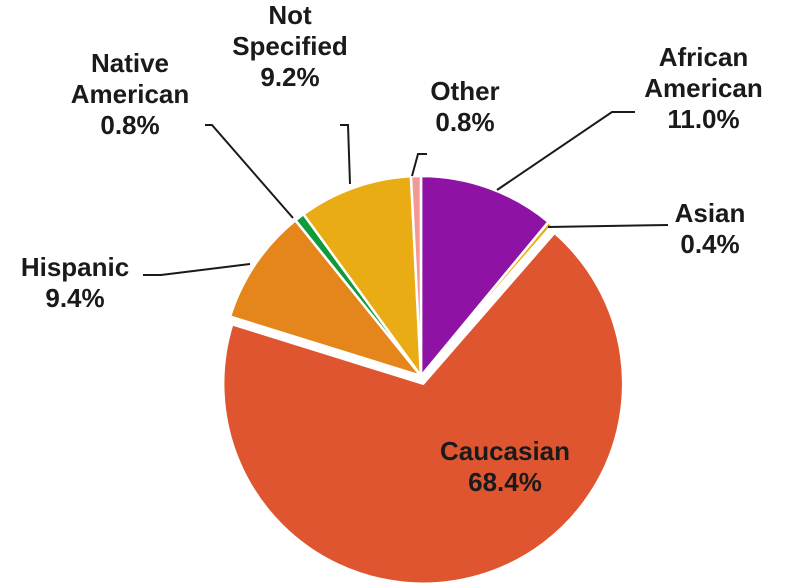 This screenshot has height=587, width=791. What do you see at coordinates (290, 77) in the screenshot?
I see `label-not-specified-value: 9.2%` at bounding box center [290, 77].